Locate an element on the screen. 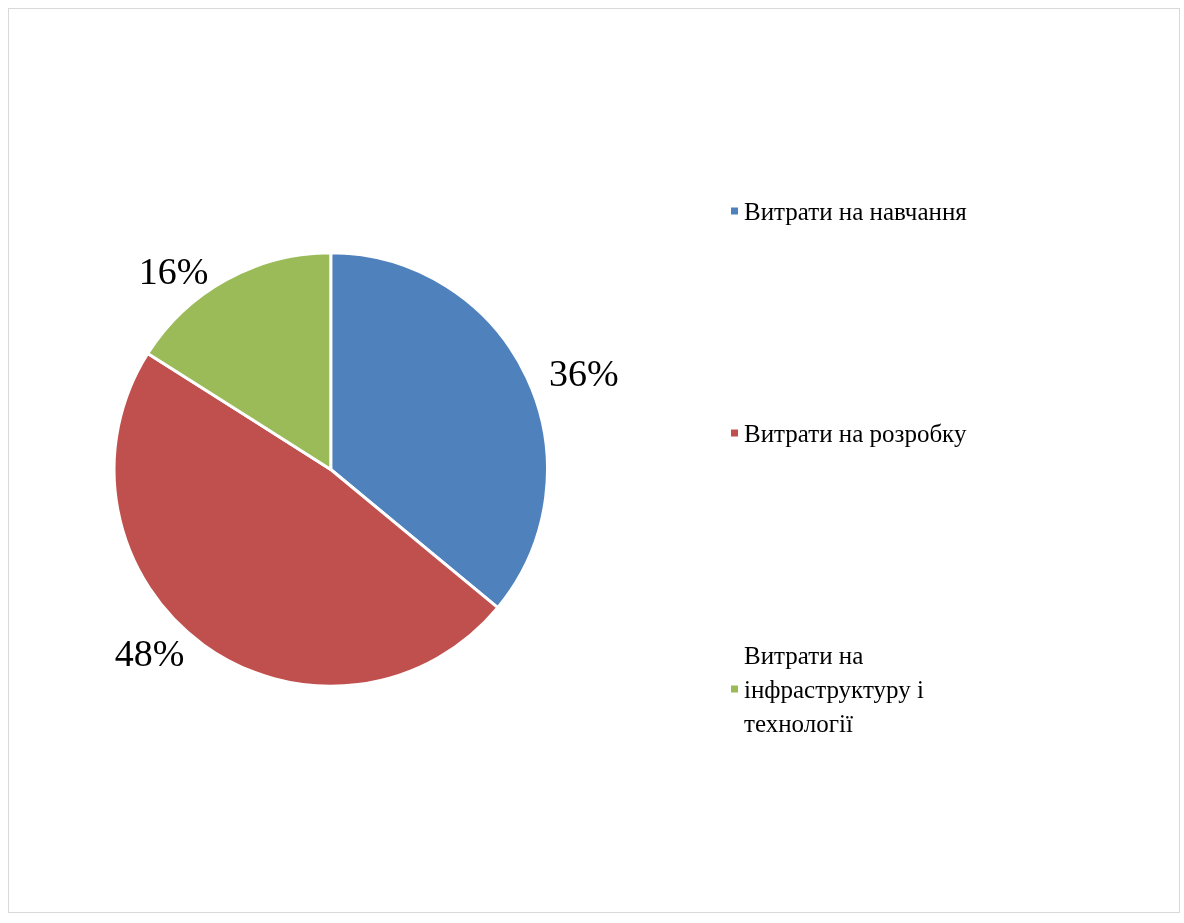 The width and height of the screenshot is (1184, 923). legend-label: Витрати на розробку is located at coordinates (855, 433).